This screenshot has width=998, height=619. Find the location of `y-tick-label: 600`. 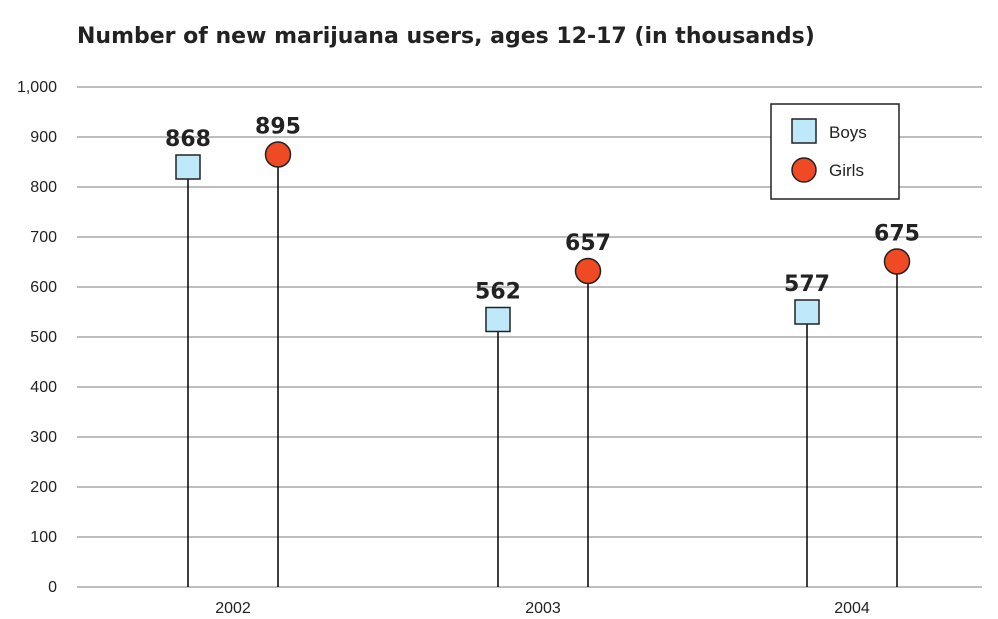

y-tick-label: 600 is located at coordinates (43, 287).